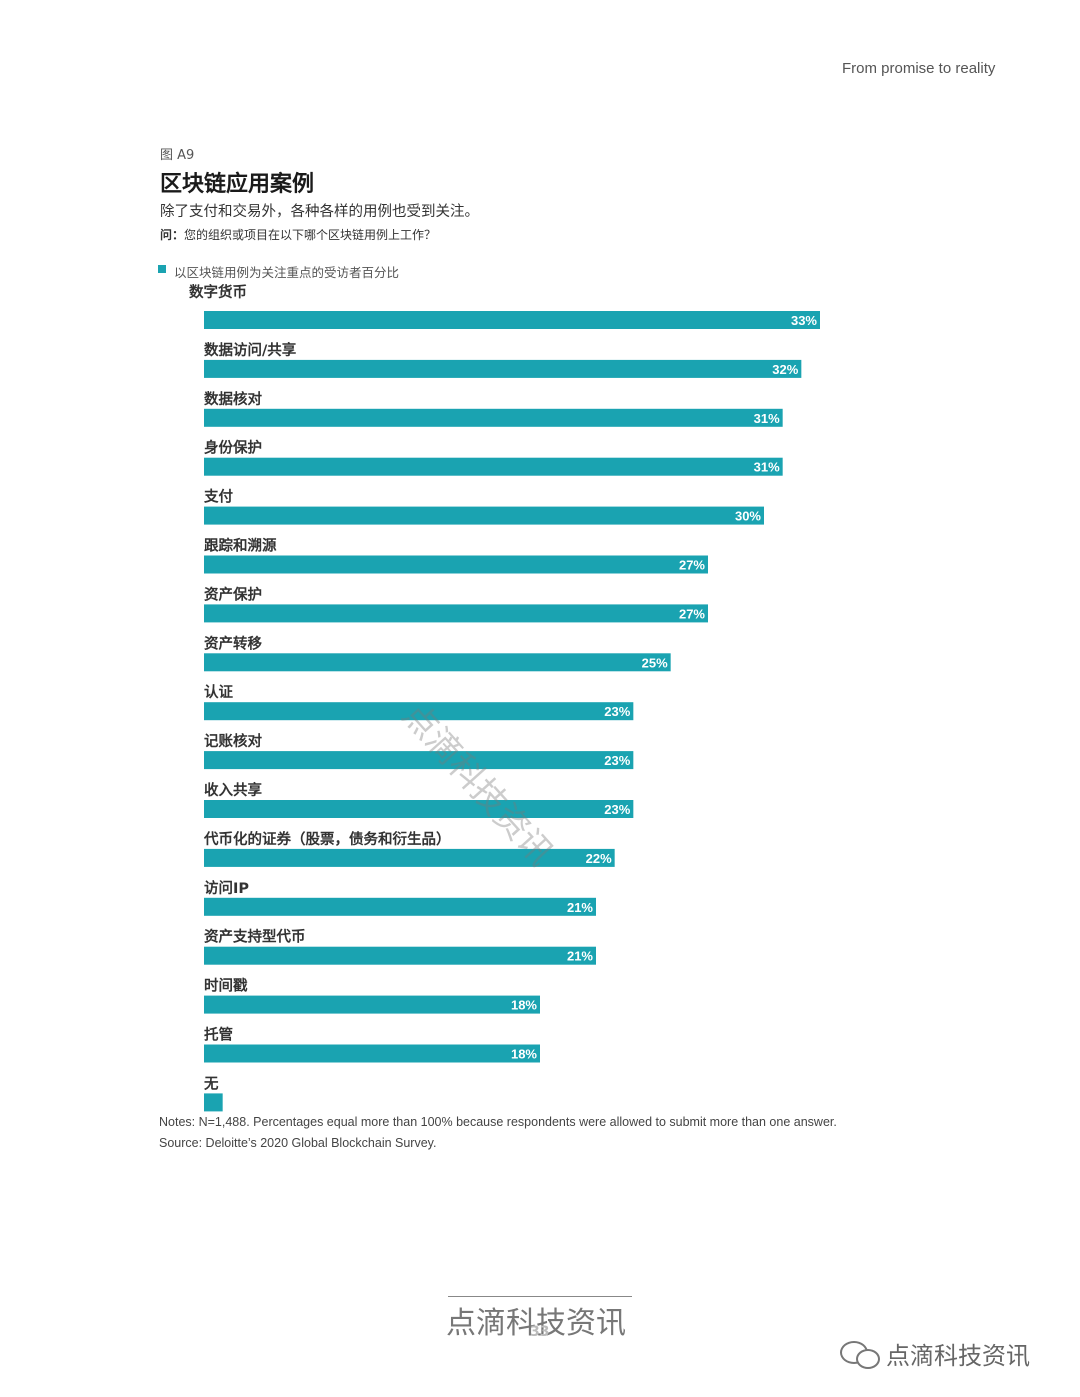 Image resolution: width=1080 pixels, height=1397 pixels. What do you see at coordinates (540, 1332) in the screenshot?
I see `page-number: 33` at bounding box center [540, 1332].